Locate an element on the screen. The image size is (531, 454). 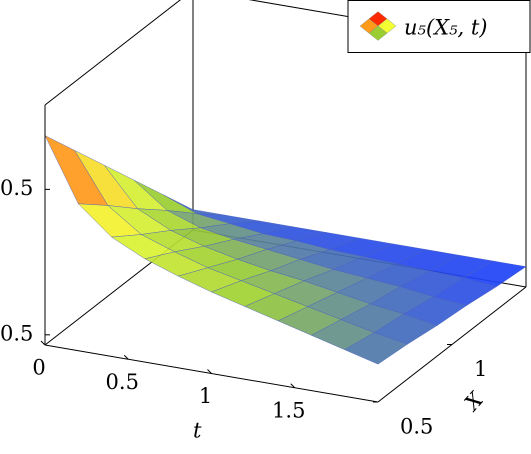
x-tick-label: 1.5 is located at coordinates (288, 410).